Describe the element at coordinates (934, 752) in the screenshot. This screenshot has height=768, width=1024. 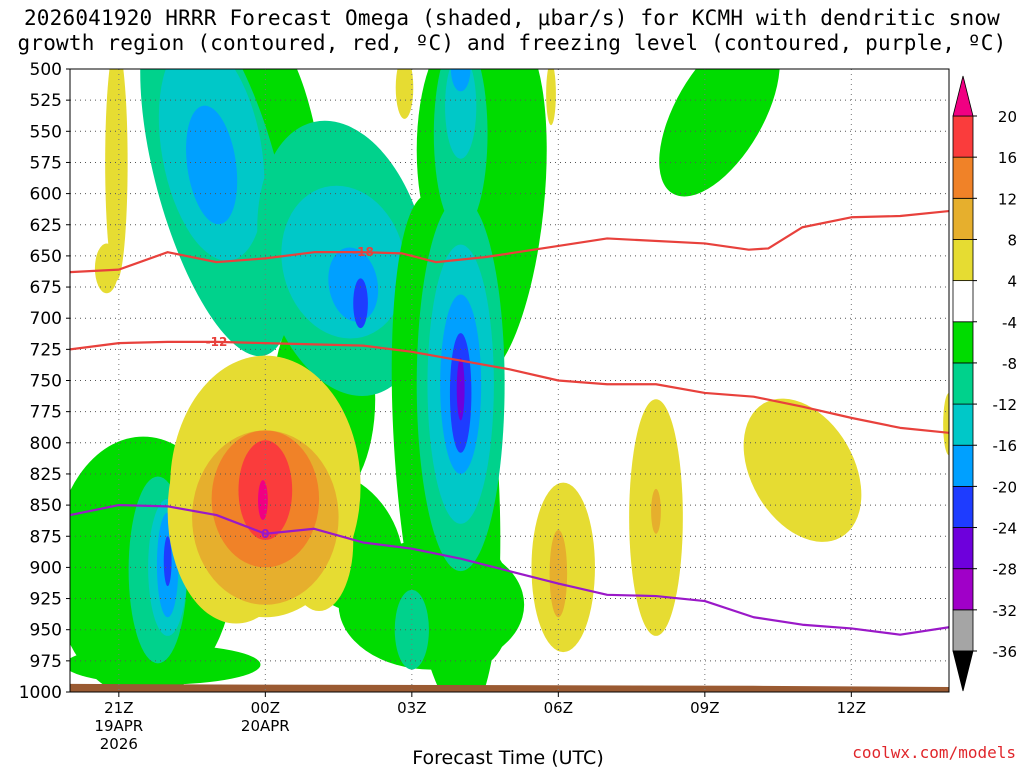
I see `site-credit: coolwx.com/models` at that location.